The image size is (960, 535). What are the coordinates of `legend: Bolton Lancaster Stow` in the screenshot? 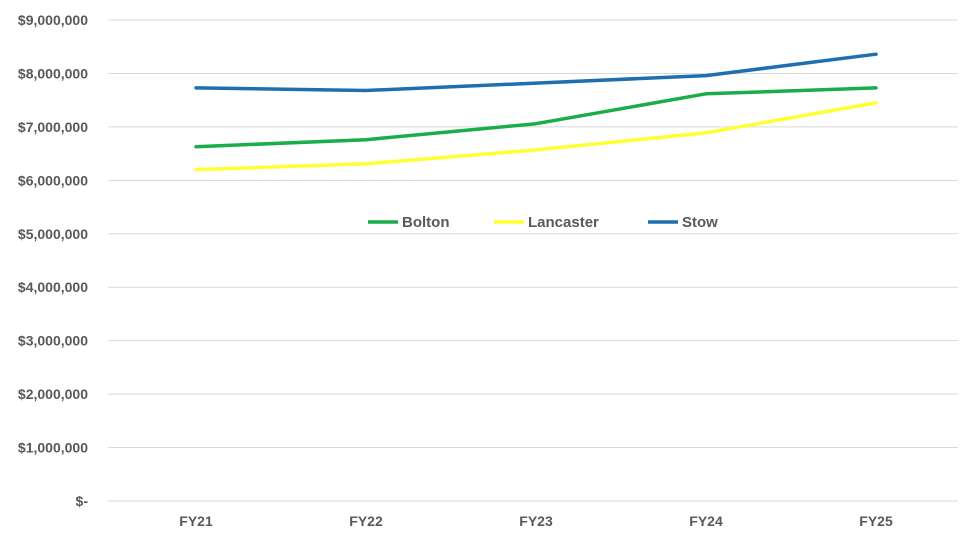 It's located at (543, 222).